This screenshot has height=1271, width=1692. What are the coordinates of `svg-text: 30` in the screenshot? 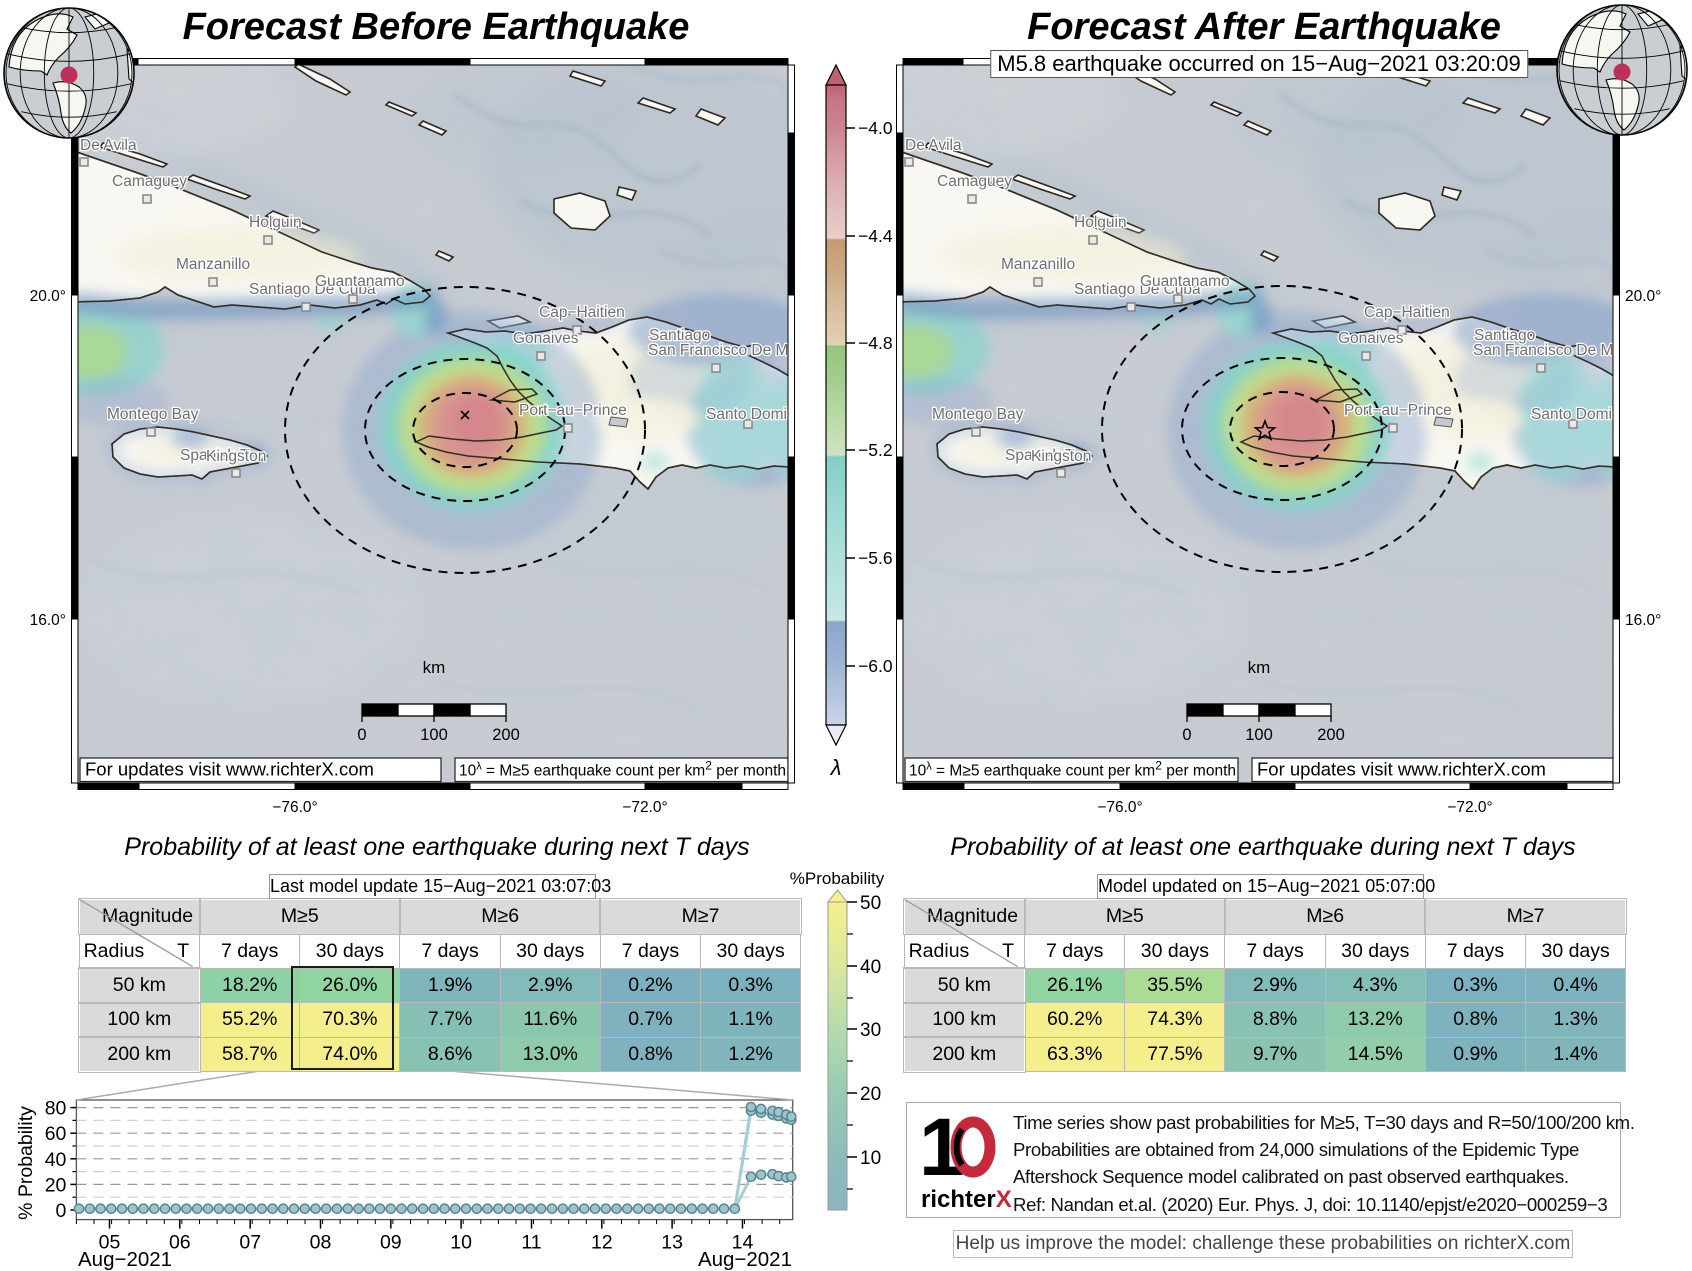 It's located at (870, 1030).